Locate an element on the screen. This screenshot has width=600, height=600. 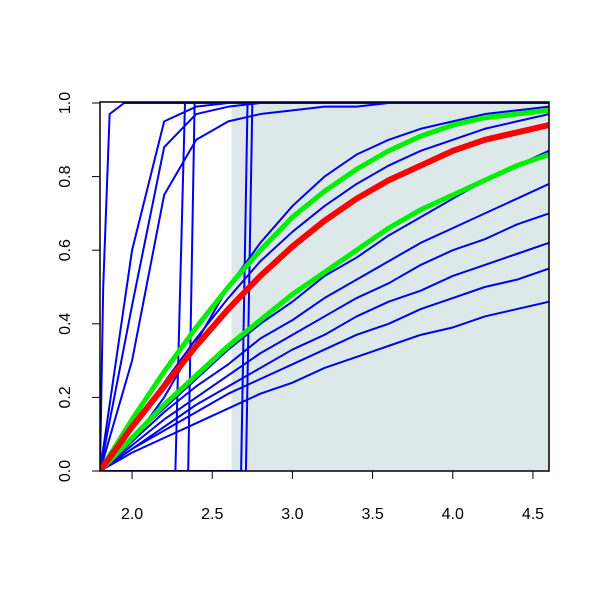
y-tick-label: 0.8 is located at coordinates (65, 176).